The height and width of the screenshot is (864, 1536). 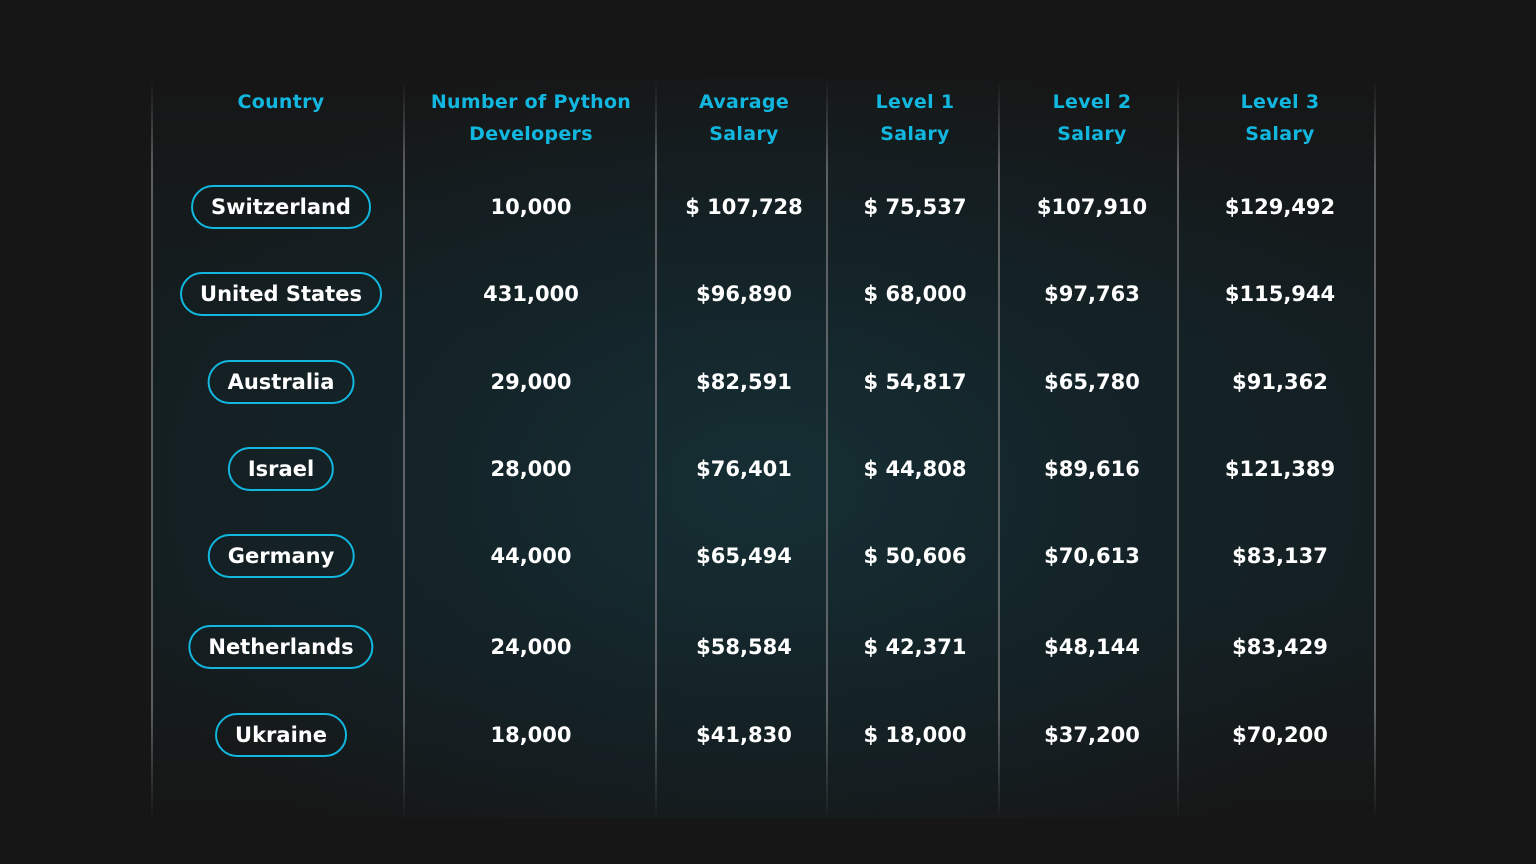 What do you see at coordinates (1092, 735) in the screenshot?
I see `table-cell-level-2-salary: $37,200` at bounding box center [1092, 735].